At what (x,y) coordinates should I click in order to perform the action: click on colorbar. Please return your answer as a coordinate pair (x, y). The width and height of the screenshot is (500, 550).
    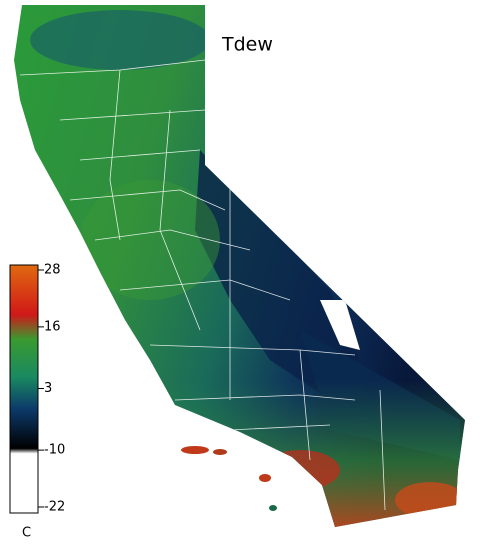
    Looking at the image, I should click on (24, 389).